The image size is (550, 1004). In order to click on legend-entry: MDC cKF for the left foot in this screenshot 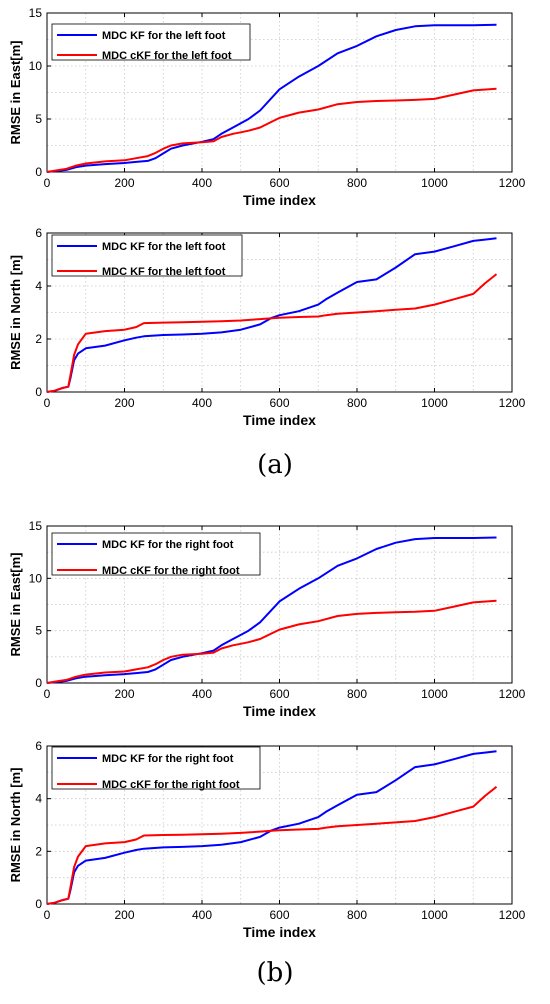, I will do `click(167, 56)`.